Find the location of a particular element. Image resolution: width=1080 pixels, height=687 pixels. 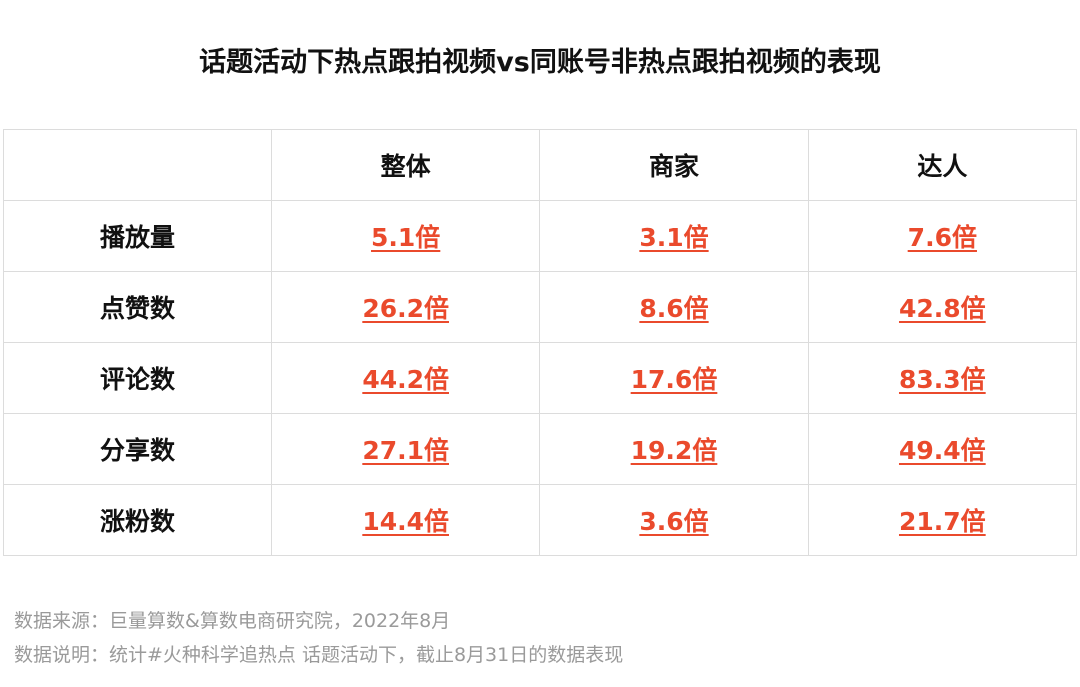

value-cell: 83.3倍 is located at coordinates (942, 378).